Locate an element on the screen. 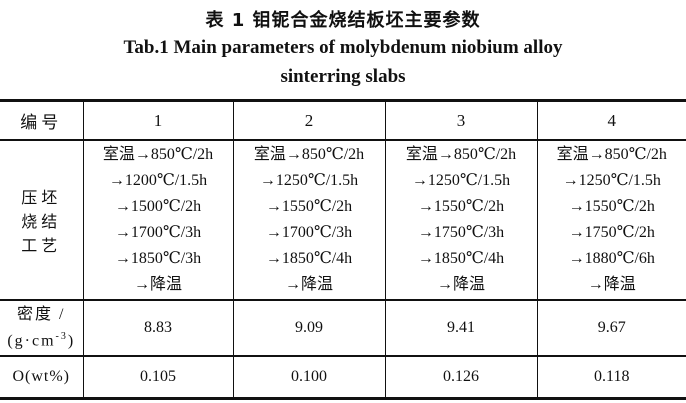 The height and width of the screenshot is (403, 686). density-label-line2: (g·cm-3) is located at coordinates (41, 339).